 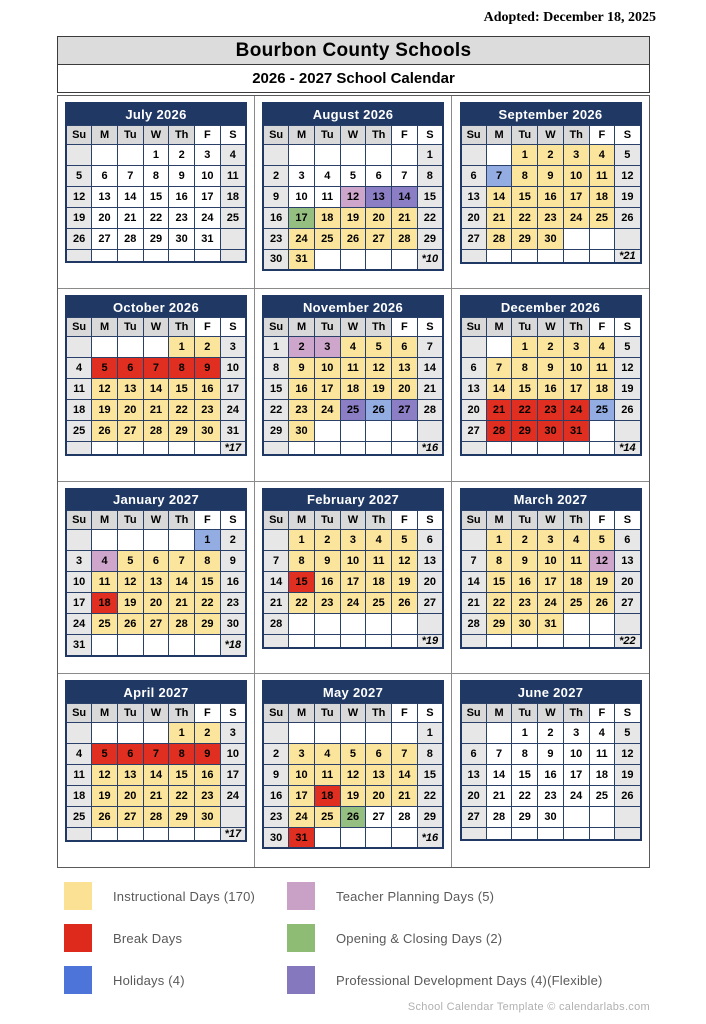 I want to click on day-cell: 29, so click(x=430, y=816).